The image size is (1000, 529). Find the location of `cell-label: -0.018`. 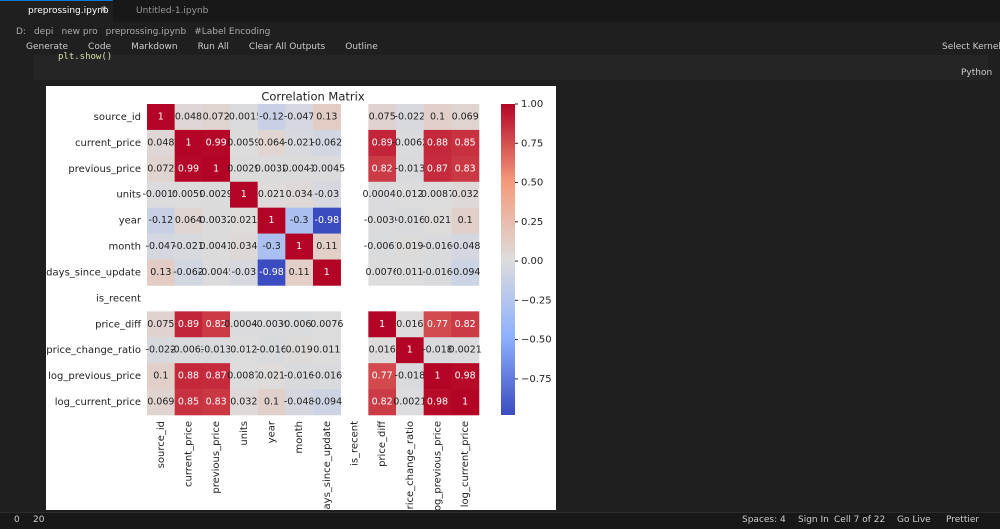

cell-label: -0.018 is located at coordinates (410, 376).